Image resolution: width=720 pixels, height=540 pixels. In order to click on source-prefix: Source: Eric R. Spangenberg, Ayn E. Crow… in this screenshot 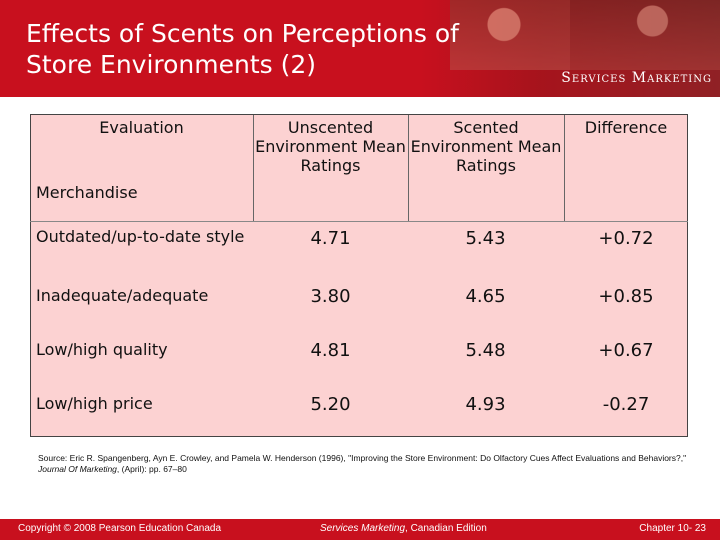, I will do `click(362, 458)`.